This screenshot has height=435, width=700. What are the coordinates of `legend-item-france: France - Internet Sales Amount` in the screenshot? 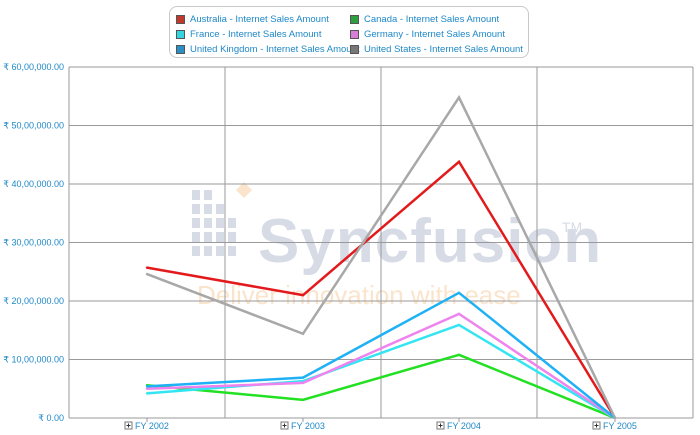 It's located at (248, 34).